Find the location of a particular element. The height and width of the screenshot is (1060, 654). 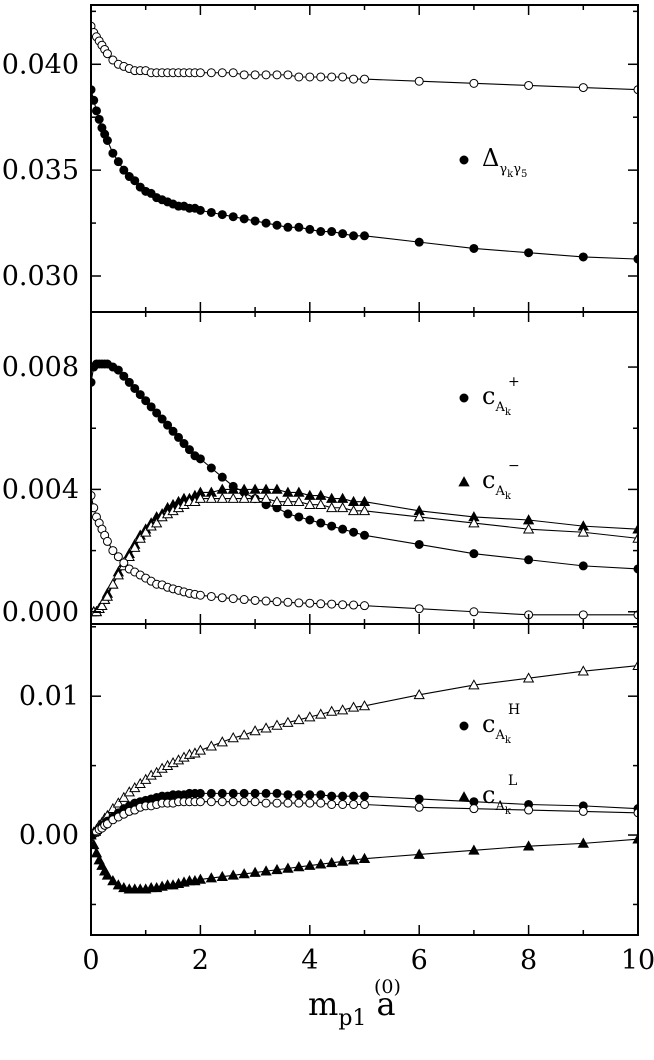

legend-label: cAk is located at coordinates (497, 400).